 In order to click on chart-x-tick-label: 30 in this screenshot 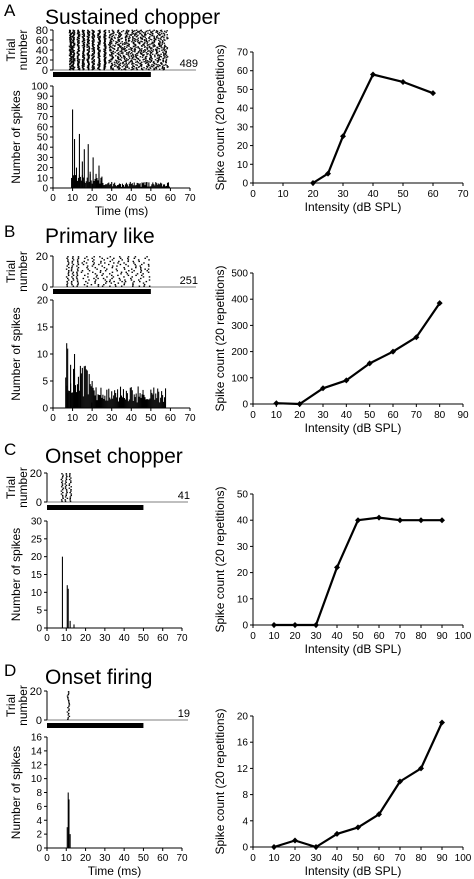, I will do `click(343, 194)`.